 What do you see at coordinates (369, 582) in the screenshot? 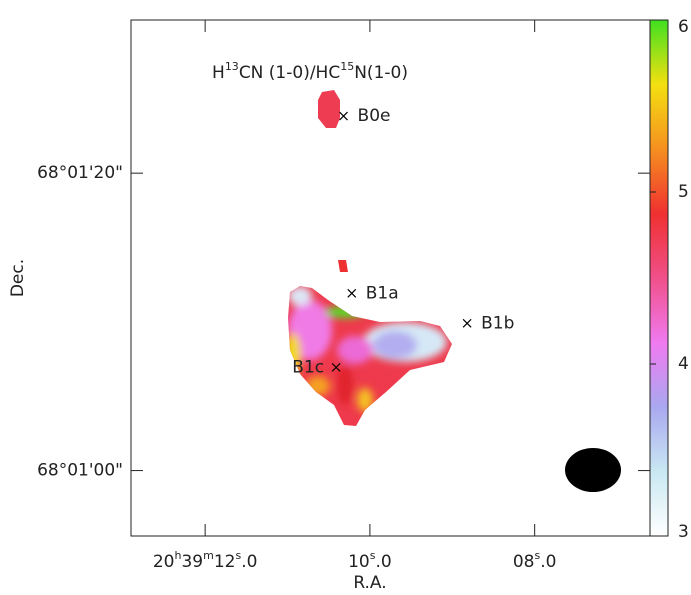
I see `x-axis-label: R.A.` at bounding box center [369, 582].